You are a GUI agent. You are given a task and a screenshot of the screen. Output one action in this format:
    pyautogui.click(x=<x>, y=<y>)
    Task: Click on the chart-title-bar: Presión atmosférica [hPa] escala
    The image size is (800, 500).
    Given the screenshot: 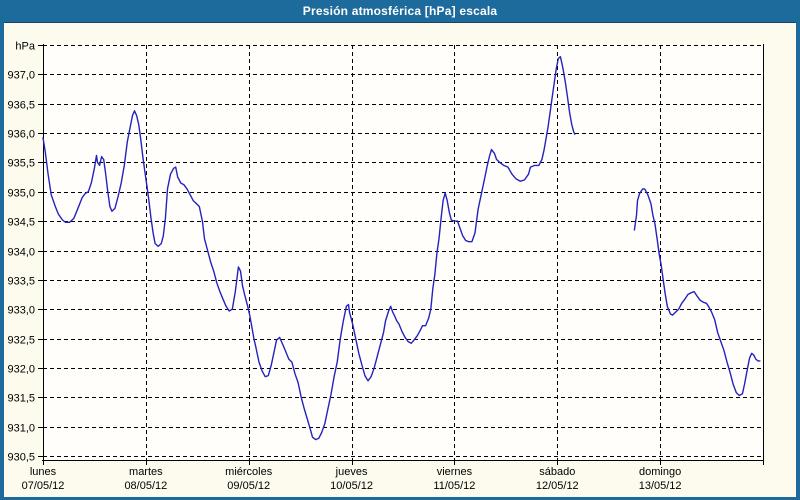 What is the action you would take?
    pyautogui.click(x=400, y=11)
    